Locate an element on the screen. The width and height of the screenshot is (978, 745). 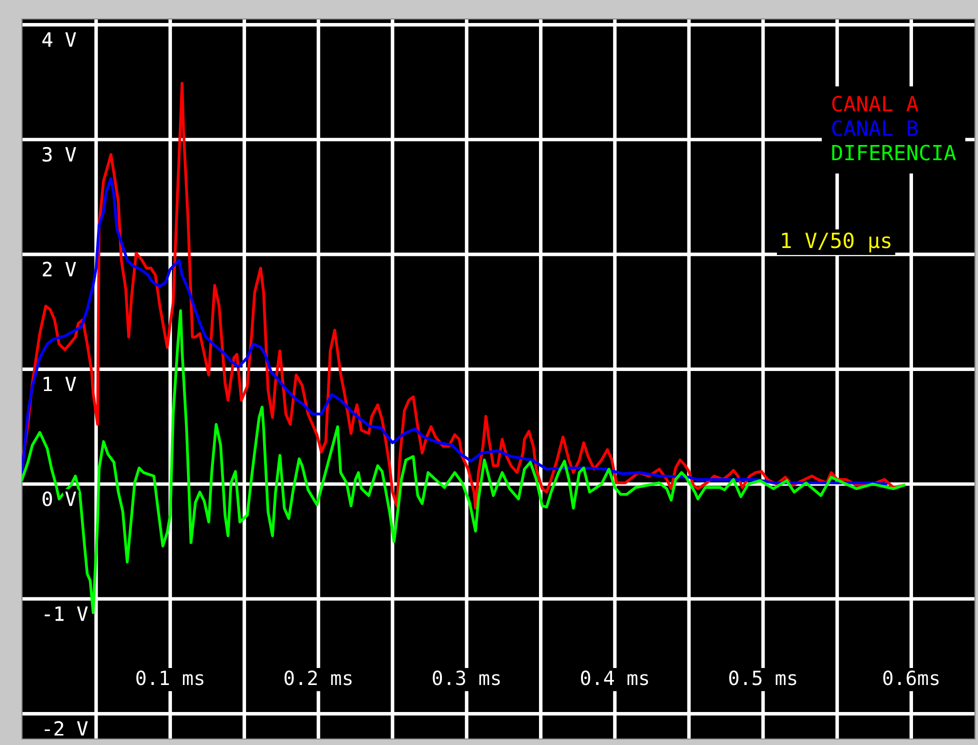
y-tick-label: -2 V is located at coordinates (66, 728).